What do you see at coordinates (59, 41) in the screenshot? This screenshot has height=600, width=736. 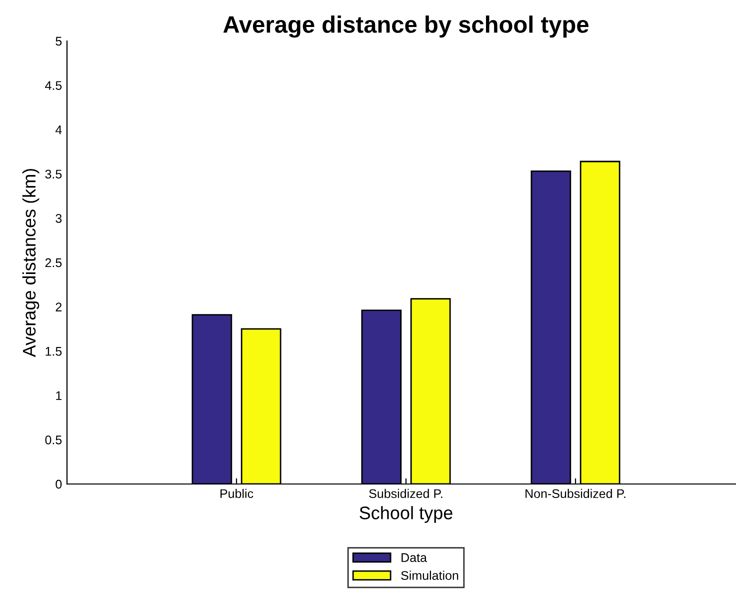 I see `y-tick-label: 5` at bounding box center [59, 41].